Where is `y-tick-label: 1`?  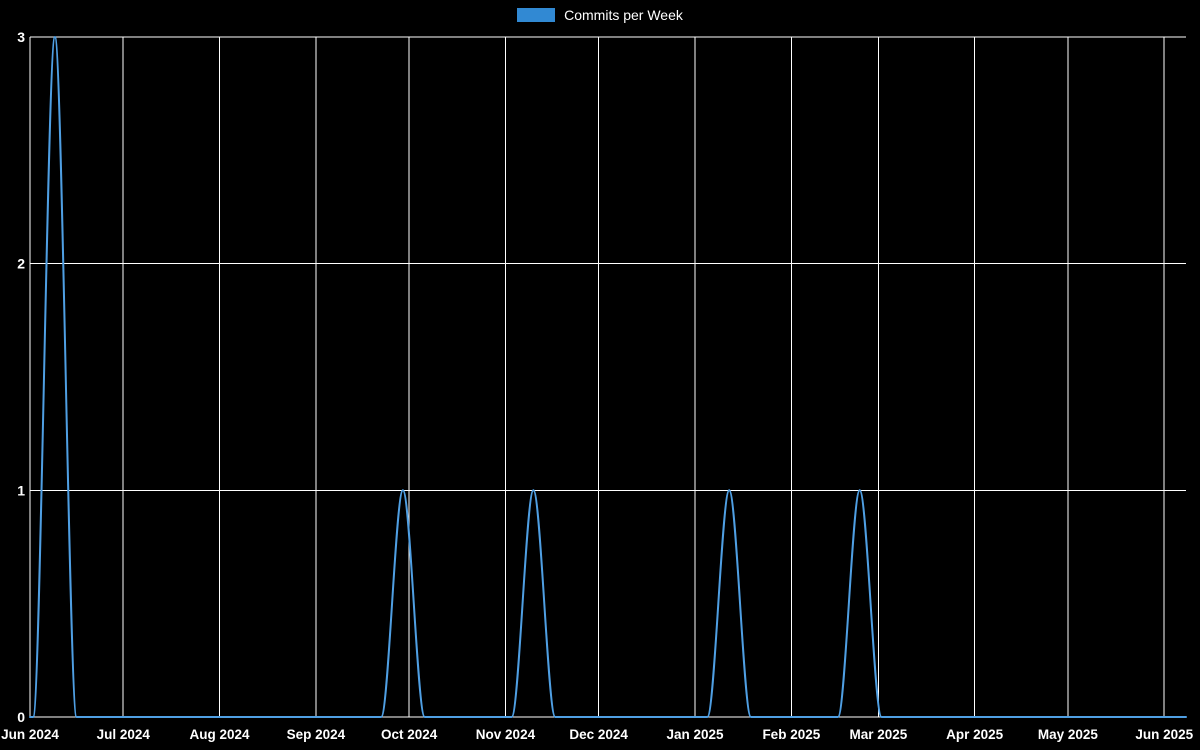
y-tick-label: 1 is located at coordinates (21, 490).